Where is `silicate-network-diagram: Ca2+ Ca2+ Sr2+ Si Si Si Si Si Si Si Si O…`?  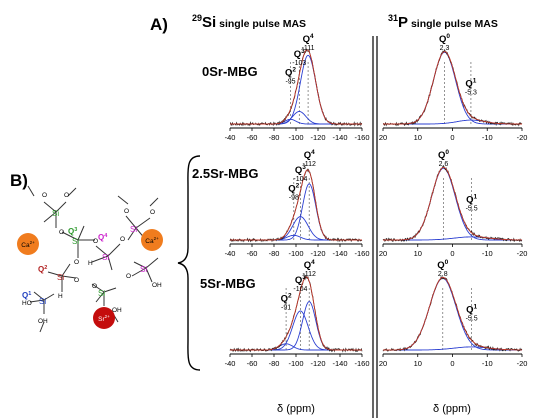
silicate-network-diagram: Ca2+ Ca2+ Sr2+ Si Si Si Si Si Si Si Si O… is located at coordinates (90, 259).